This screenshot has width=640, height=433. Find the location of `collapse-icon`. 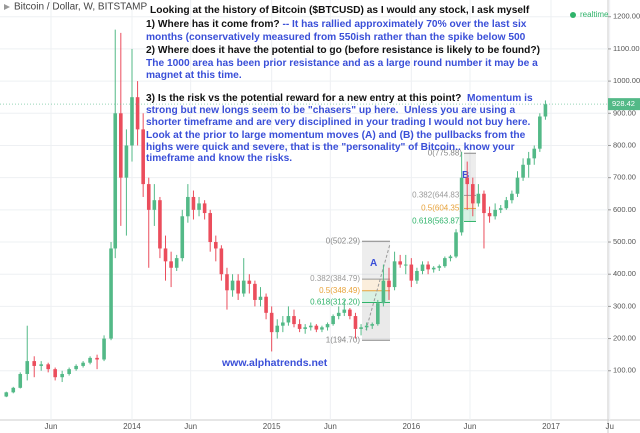

collapse-icon is located at coordinates (7, 7).